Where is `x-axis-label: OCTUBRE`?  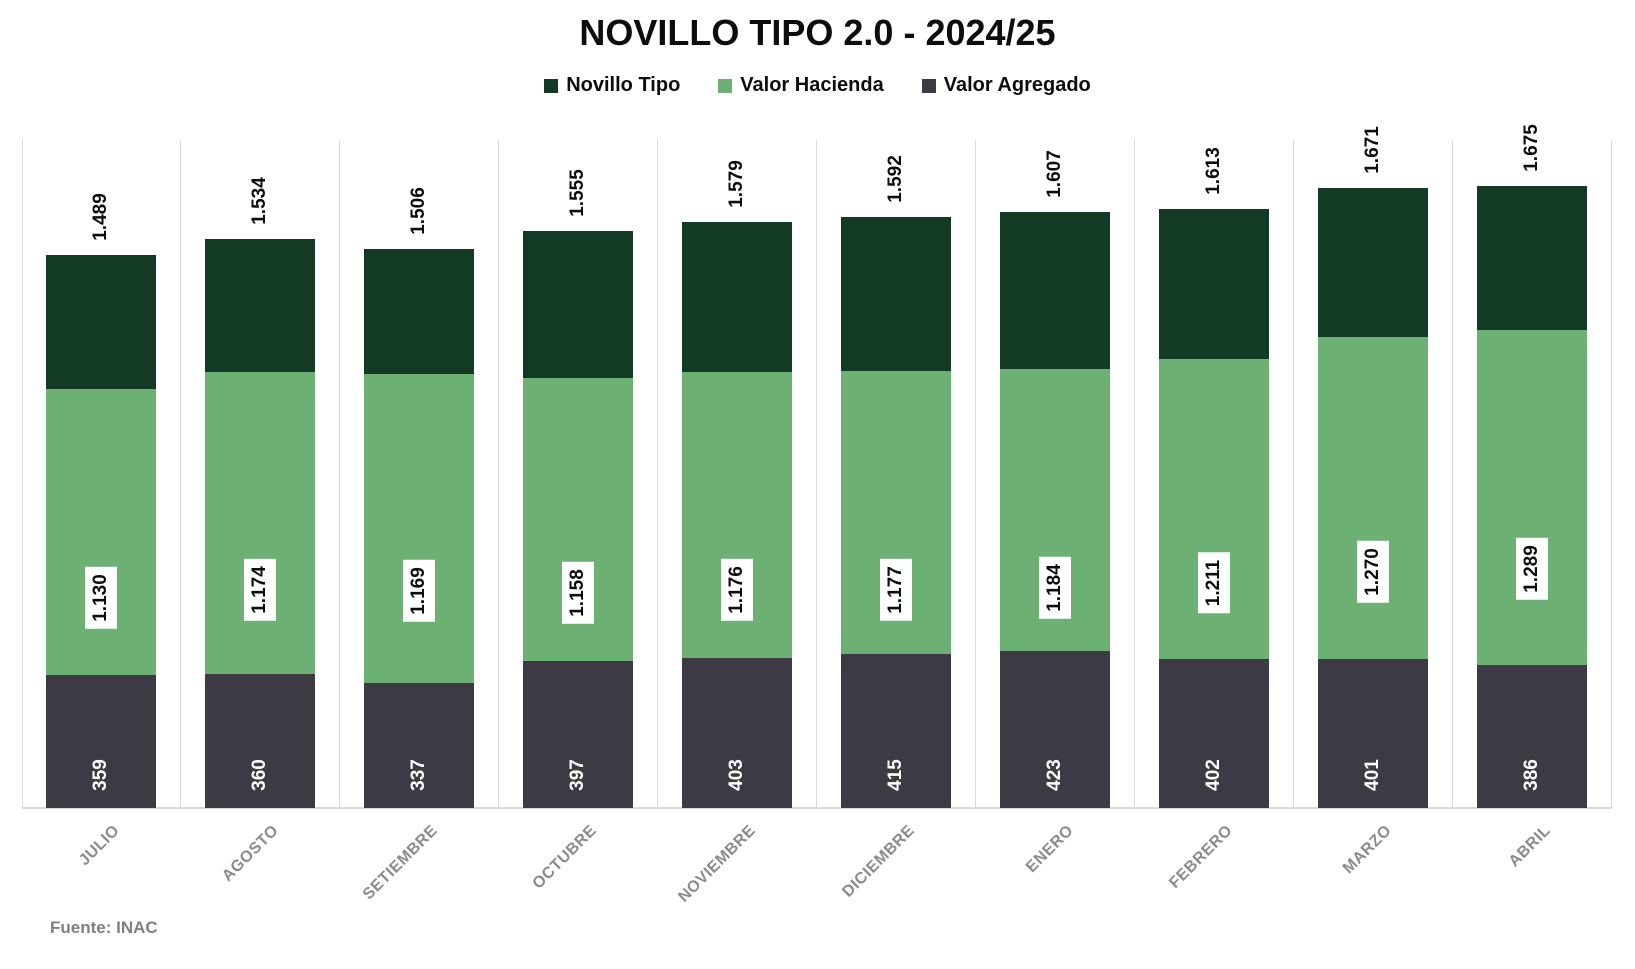 x-axis-label: OCTUBRE is located at coordinates (565, 857).